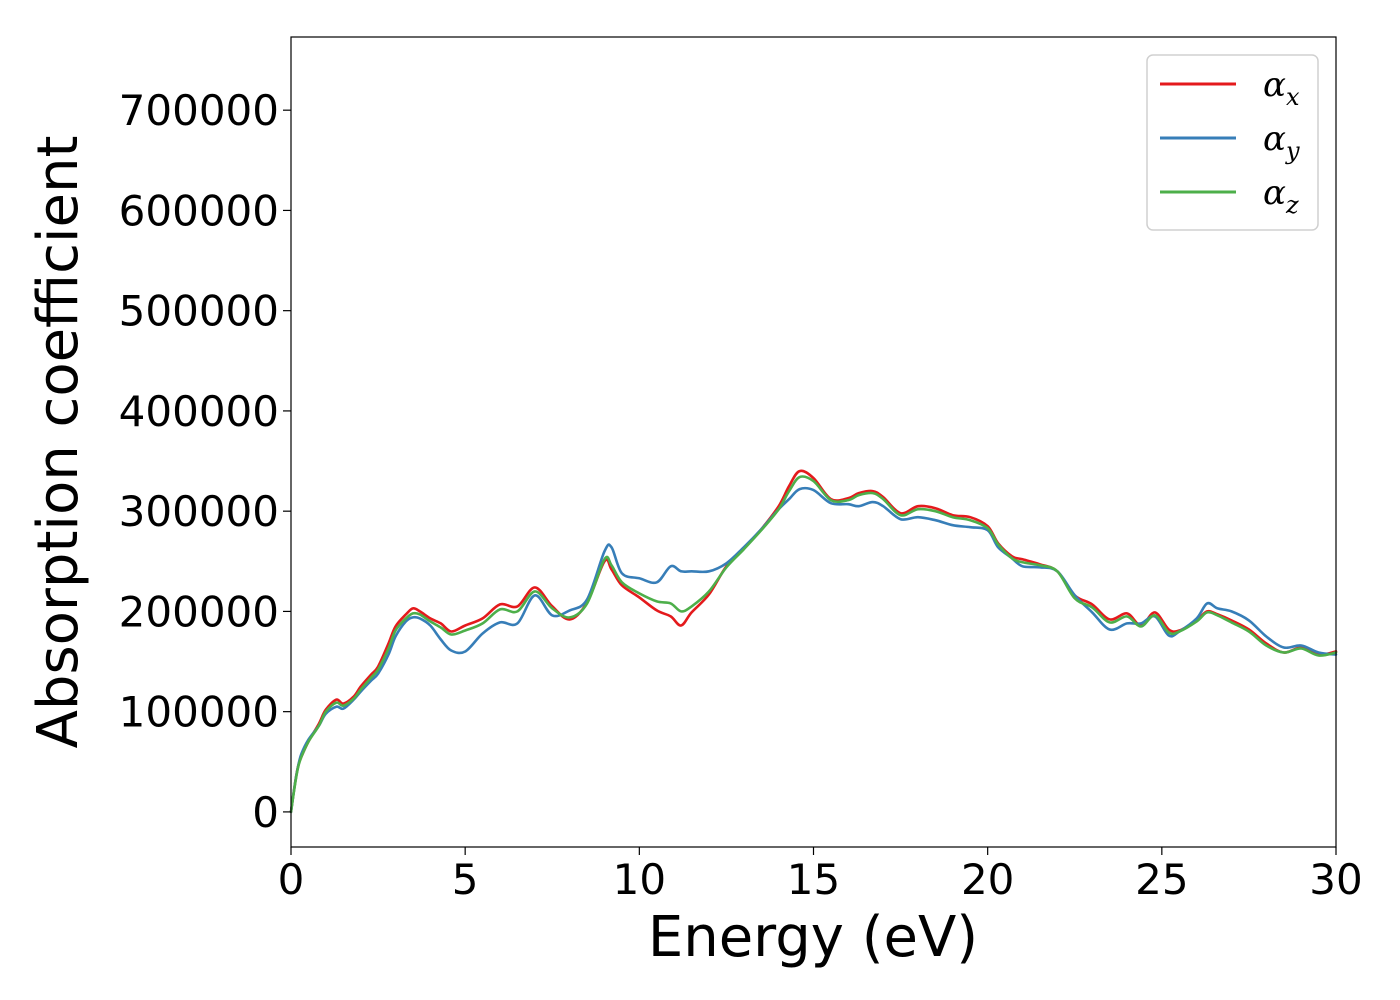 Image resolution: width=1400 pixels, height=1000 pixels. I want to click on y-tick-label: 400000, so click(199, 411).